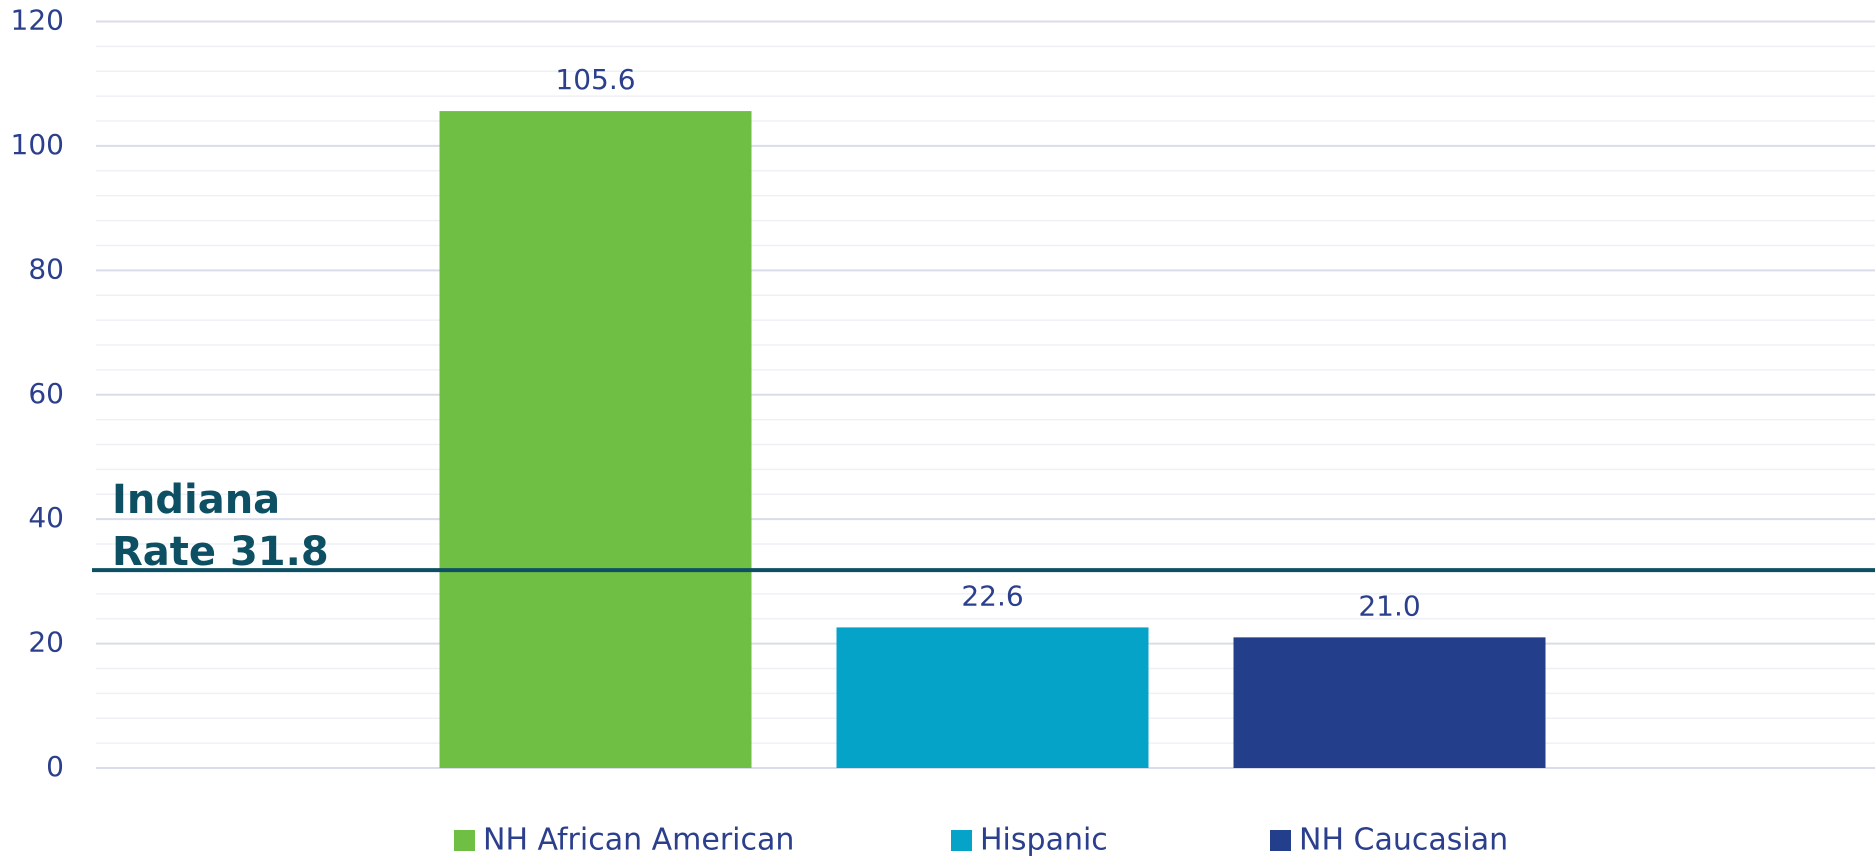  Describe the element at coordinates (55, 766) in the screenshot. I see `y-tick-label: 0` at that location.